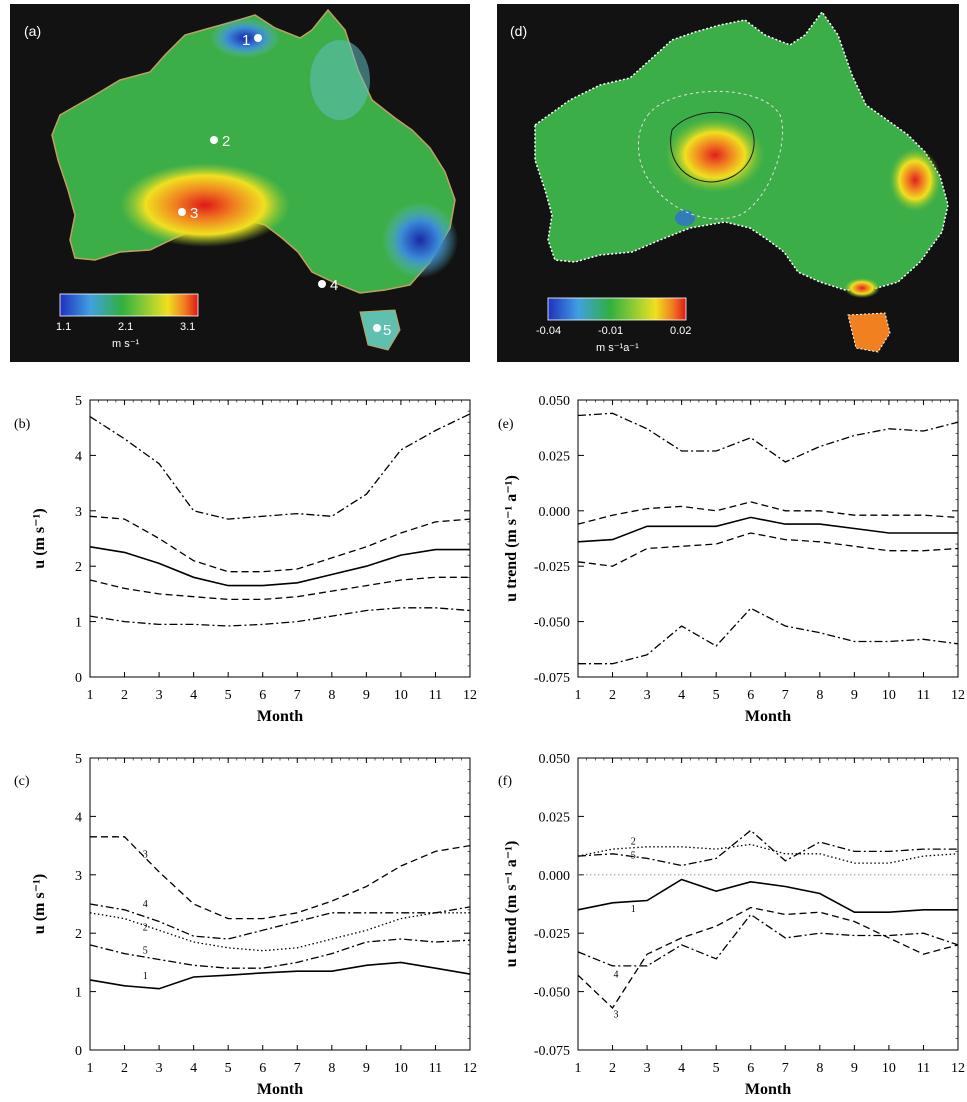 The image size is (967, 1102). I want to click on y-axis-label: u (m s⁻¹), so click(39, 538).